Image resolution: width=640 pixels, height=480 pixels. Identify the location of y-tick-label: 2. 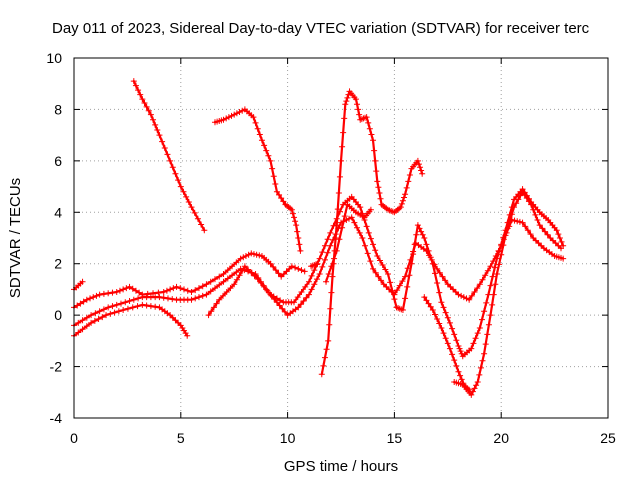
(58, 264).